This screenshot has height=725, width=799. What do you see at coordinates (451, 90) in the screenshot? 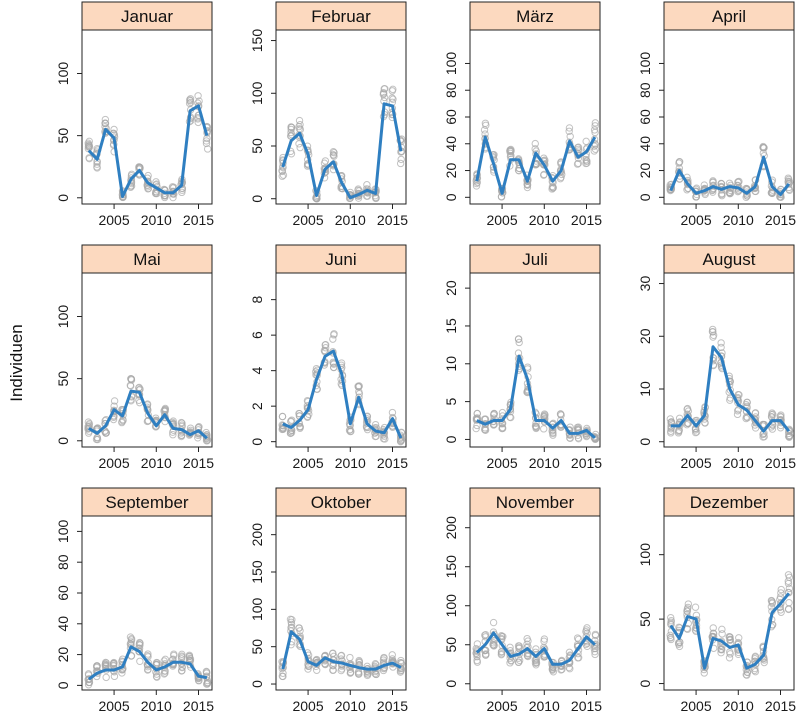
I see `y-tick-label: 80` at bounding box center [451, 90].